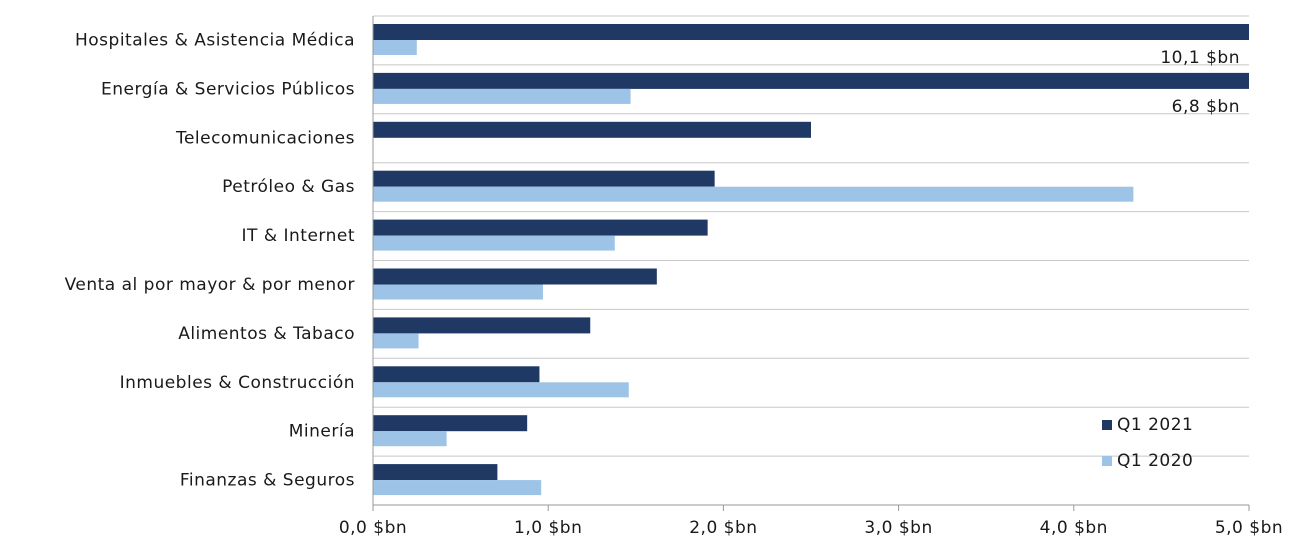  What do you see at coordinates (267, 481) in the screenshot?
I see `y-tick-label: Finanzas & Seguros` at bounding box center [267, 481].